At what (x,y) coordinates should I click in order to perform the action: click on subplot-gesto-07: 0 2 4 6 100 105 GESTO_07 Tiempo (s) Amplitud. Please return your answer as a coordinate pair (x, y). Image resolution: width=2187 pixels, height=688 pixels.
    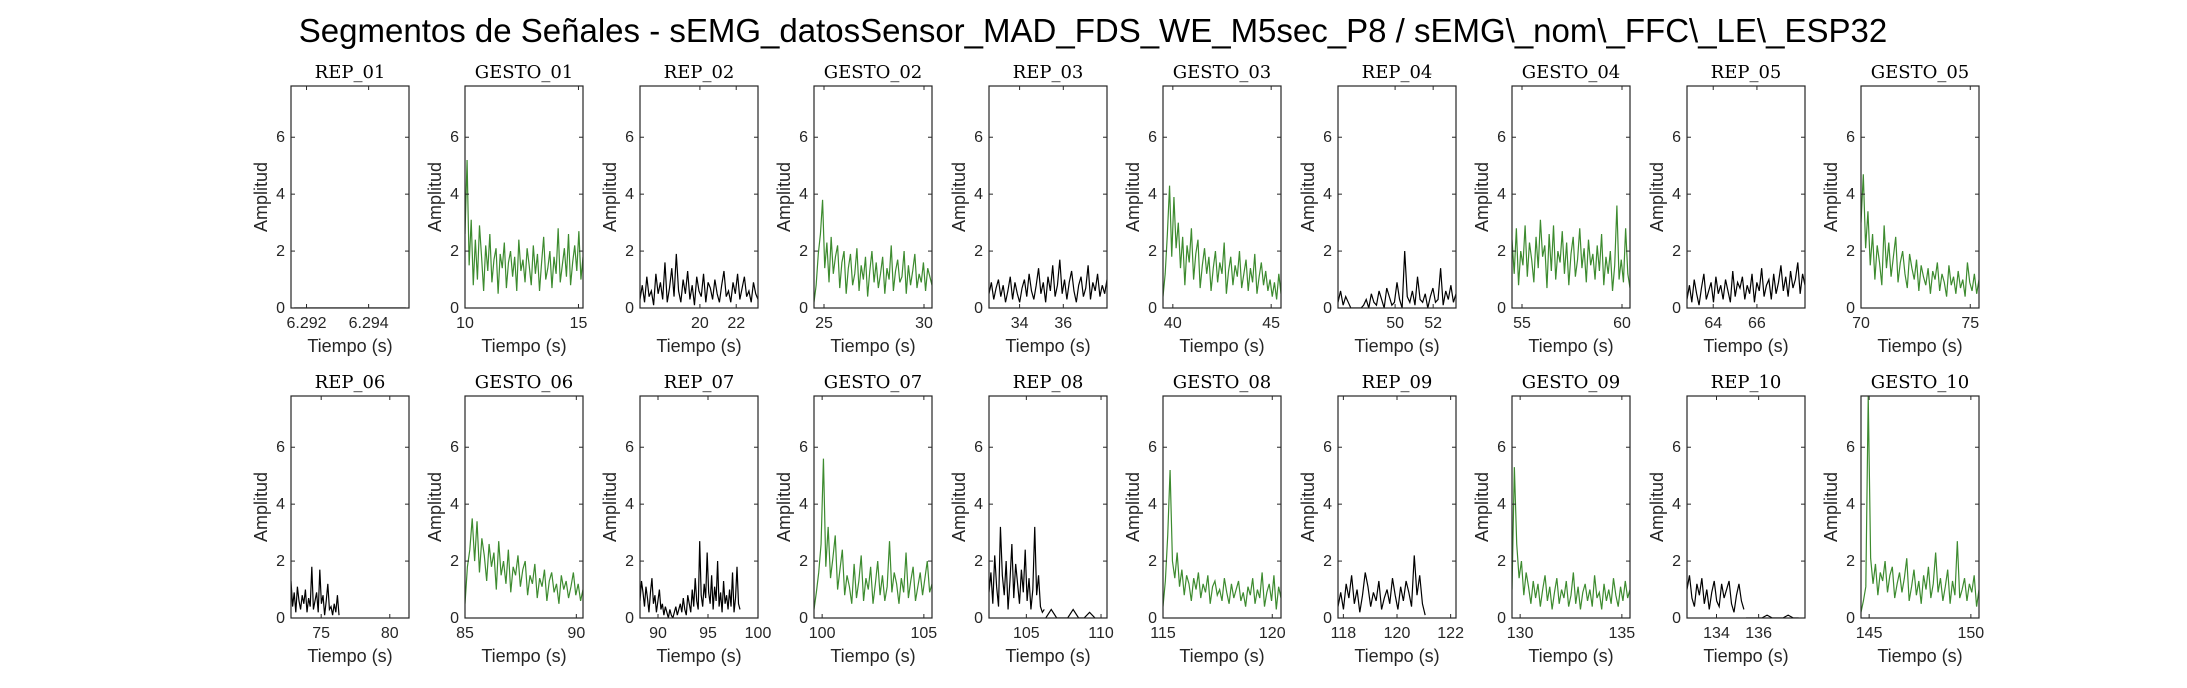
    Looking at the image, I should click on (855, 519).